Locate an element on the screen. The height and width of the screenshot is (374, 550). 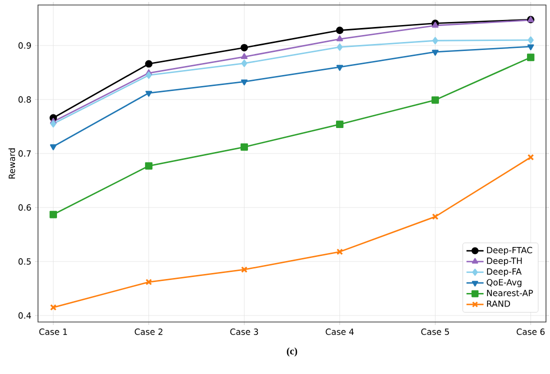
x-tick-label: Case 6 is located at coordinates (530, 331).